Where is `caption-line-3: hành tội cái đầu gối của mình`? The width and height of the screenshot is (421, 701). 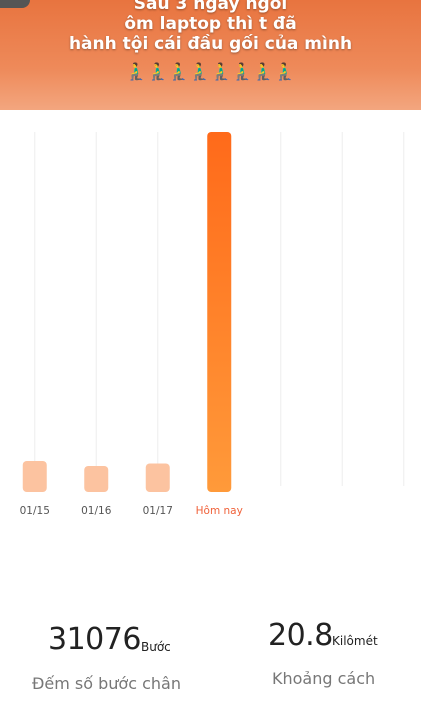
caption-line-3: hành tội cái đầu gối của mình is located at coordinates (210, 44).